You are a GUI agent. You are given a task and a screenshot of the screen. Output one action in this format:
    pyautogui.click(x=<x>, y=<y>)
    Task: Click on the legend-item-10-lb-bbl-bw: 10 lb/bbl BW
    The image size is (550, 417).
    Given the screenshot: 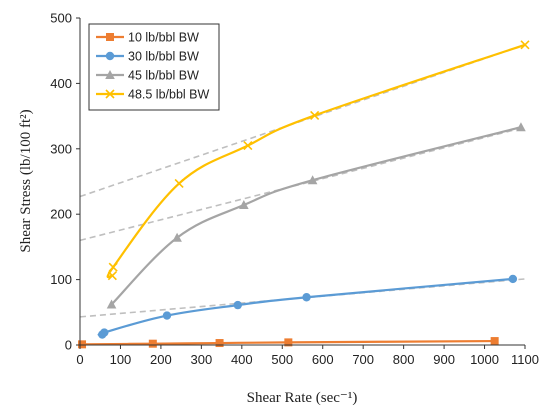 What is the action you would take?
    pyautogui.click(x=147, y=38)
    